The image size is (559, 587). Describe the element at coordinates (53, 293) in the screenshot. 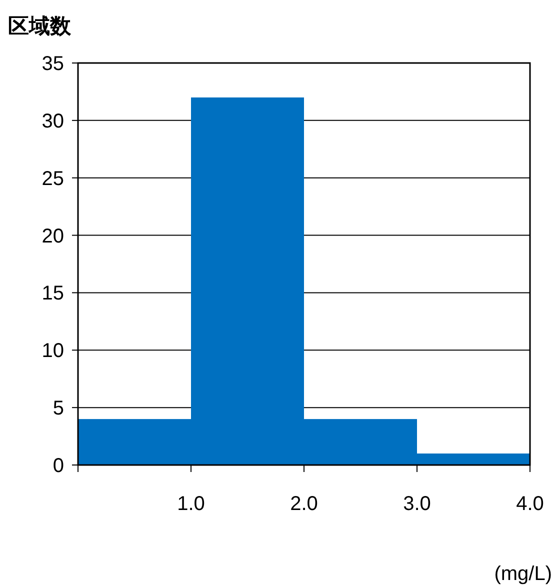

I see `y-tick-label: 15` at that location.